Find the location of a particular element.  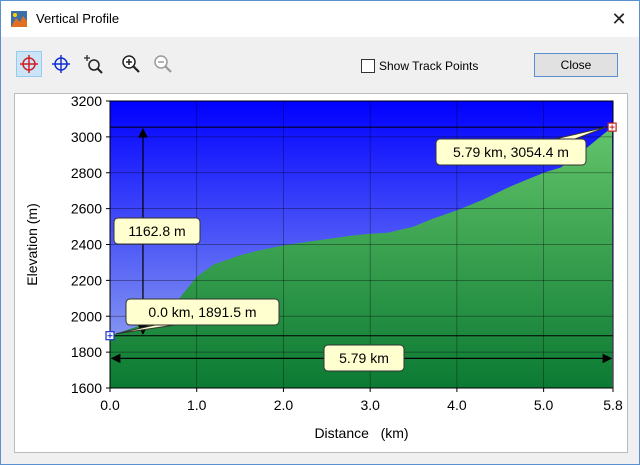

zoom-out-icon is located at coordinates (163, 64).